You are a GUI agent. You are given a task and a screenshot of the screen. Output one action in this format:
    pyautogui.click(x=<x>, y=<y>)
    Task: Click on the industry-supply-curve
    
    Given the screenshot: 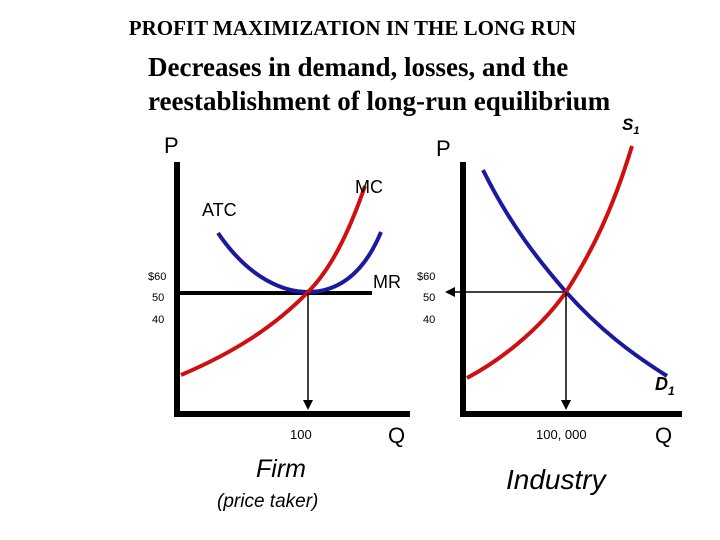 What is the action you would take?
    pyautogui.click(x=550, y=262)
    